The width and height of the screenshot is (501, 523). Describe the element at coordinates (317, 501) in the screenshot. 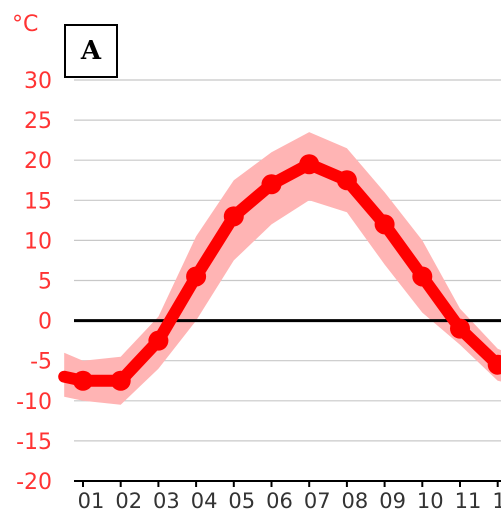

I see `x-tick-label: 07` at that location.